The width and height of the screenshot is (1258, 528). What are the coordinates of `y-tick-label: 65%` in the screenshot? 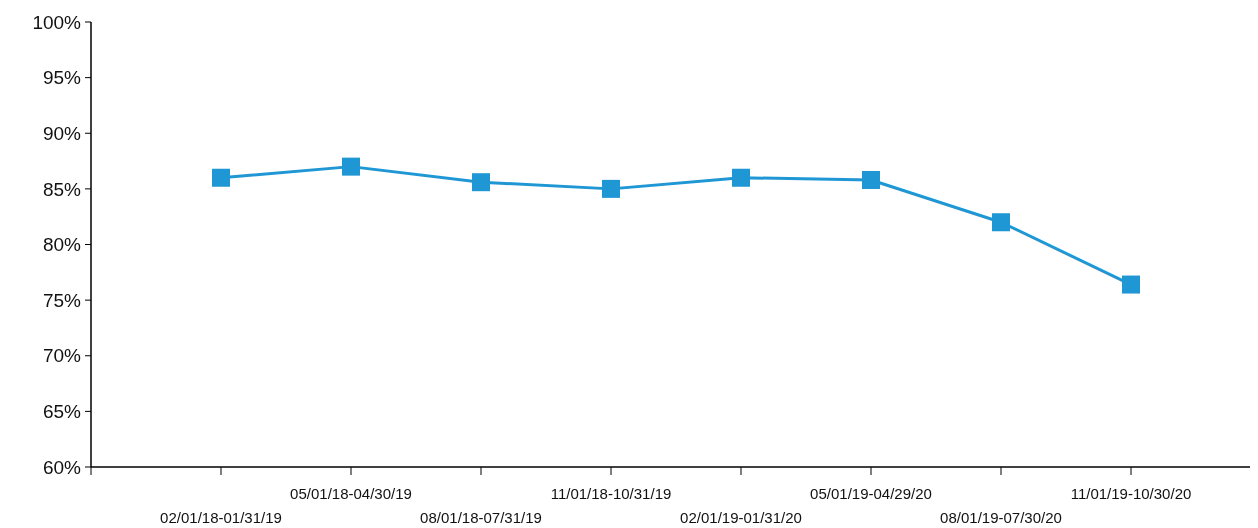 It's located at (62, 412).